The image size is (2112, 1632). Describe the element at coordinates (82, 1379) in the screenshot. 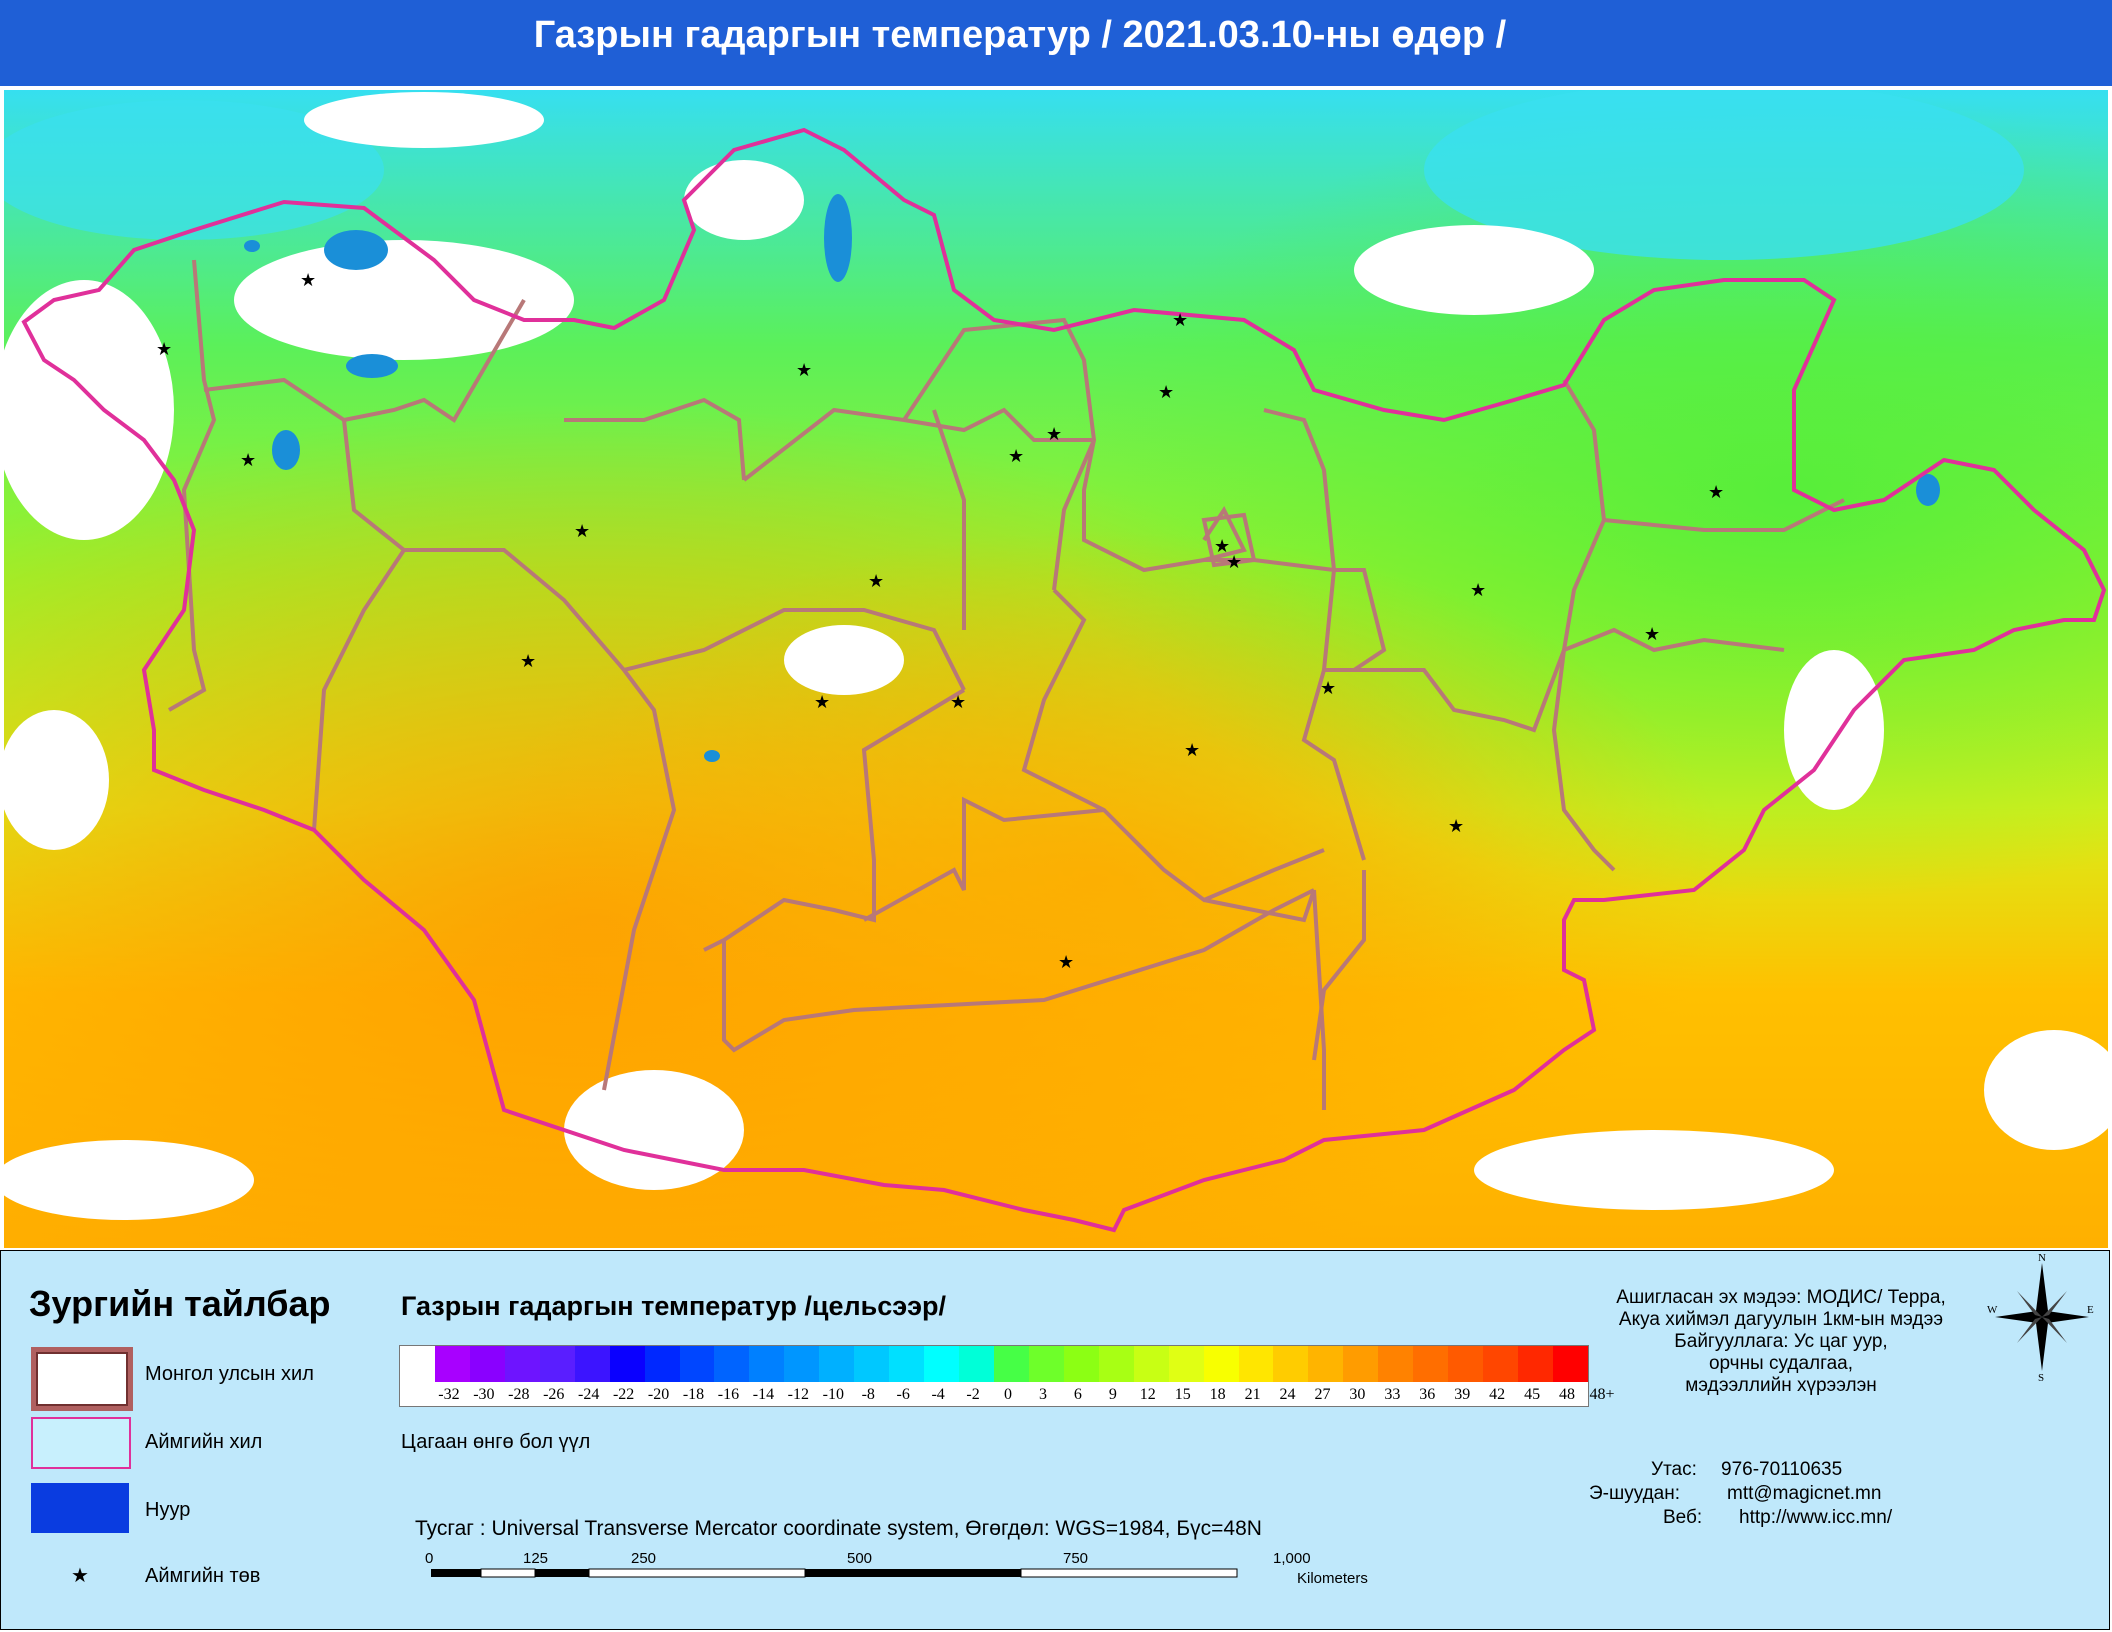

I see `country-border-swatch` at that location.